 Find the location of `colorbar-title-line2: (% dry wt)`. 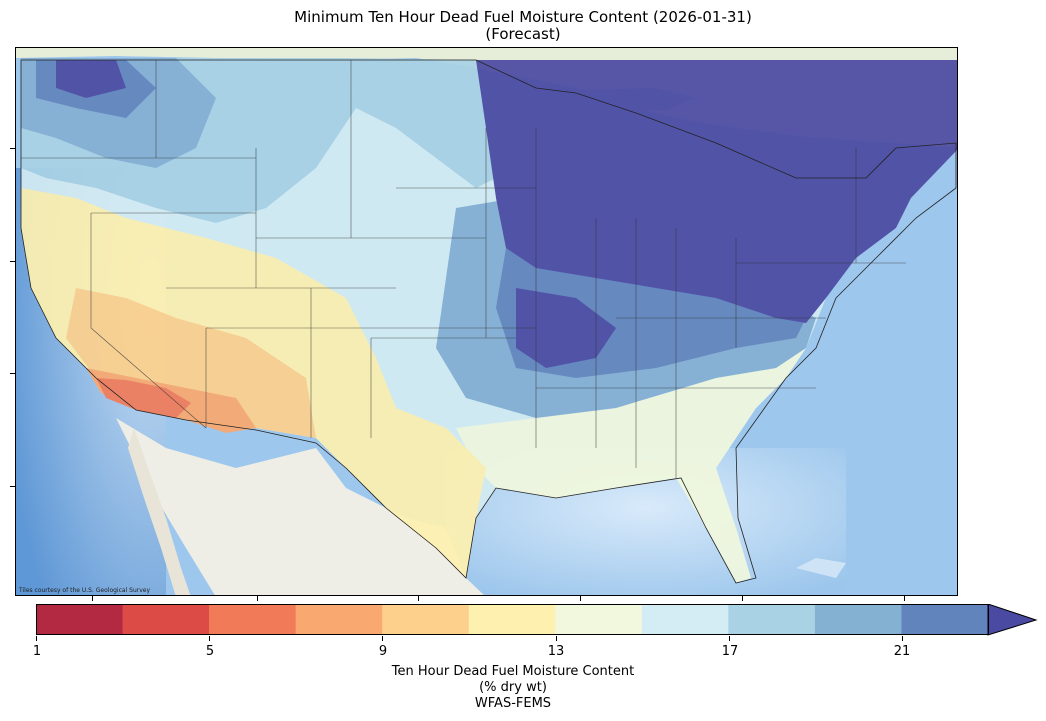

colorbar-title-line2: (% dry wt) is located at coordinates (513, 687).